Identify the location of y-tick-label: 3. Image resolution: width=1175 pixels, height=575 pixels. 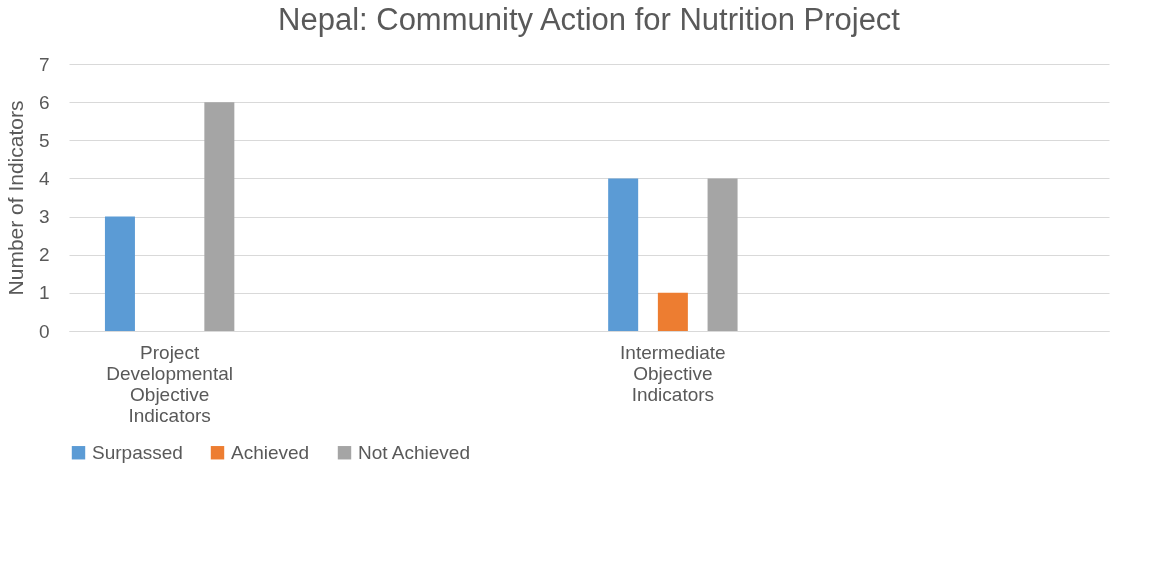
(44, 217).